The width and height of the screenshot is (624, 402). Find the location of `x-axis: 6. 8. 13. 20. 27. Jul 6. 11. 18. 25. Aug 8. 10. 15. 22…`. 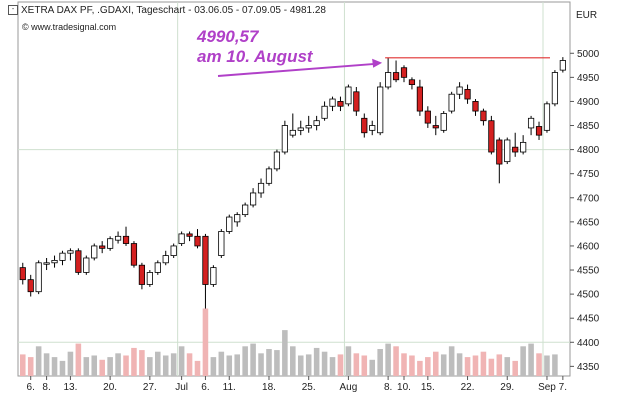

x-axis: 6. 8. 13. 20. 27. Jul 6. 11. 18. 25. Aug 8. 10. 15. 22… is located at coordinates (297, 384).